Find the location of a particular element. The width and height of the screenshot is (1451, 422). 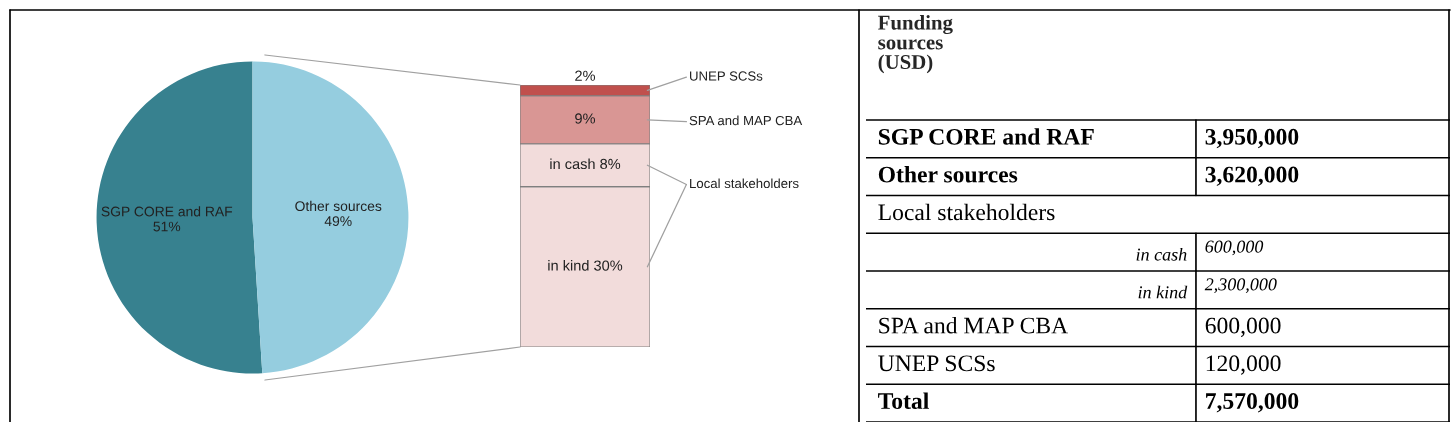

data-label: in cash 8% is located at coordinates (585, 164).